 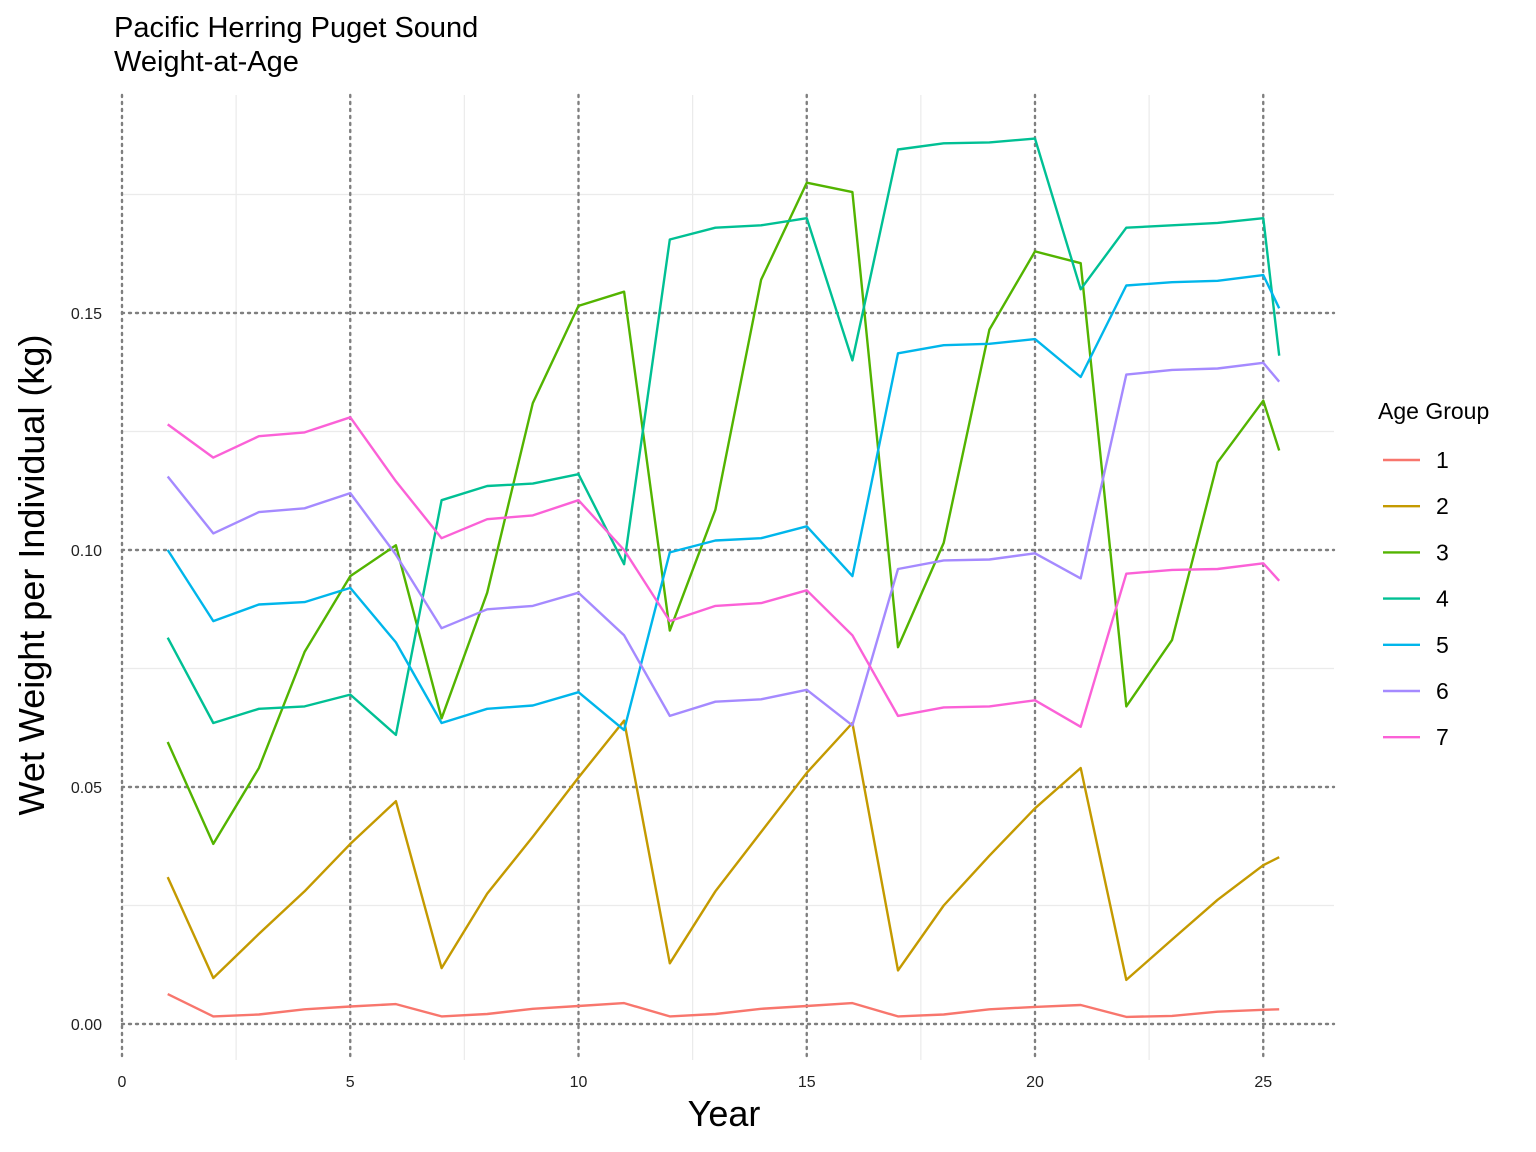 What do you see at coordinates (1442, 599) in the screenshot?
I see `legend-label-age-4: 4` at bounding box center [1442, 599].